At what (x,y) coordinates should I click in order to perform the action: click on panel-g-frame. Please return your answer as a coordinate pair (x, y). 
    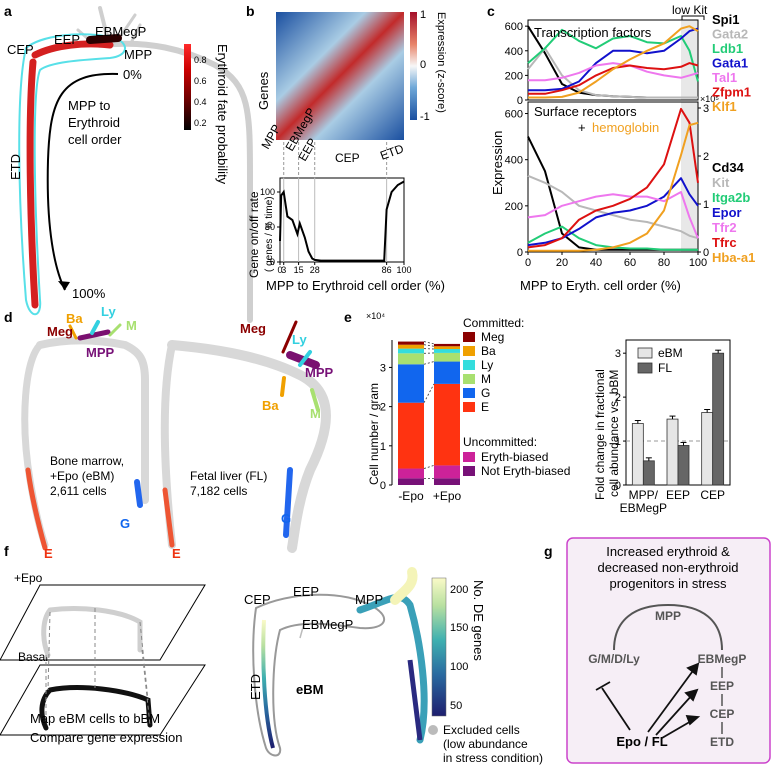
    Looking at the image, I should click on (668, 650).